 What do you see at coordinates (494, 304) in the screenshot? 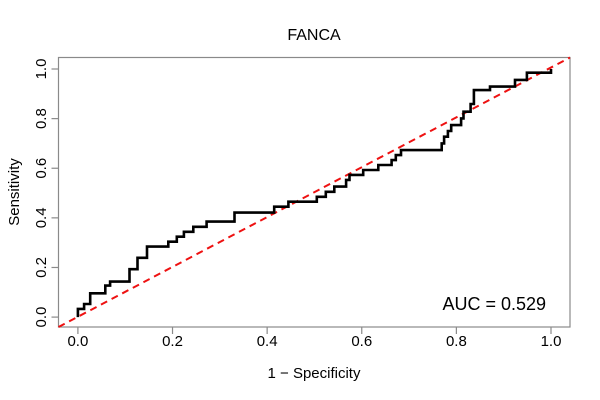
I see `auc-annotation: AUC = 0.529` at bounding box center [494, 304].